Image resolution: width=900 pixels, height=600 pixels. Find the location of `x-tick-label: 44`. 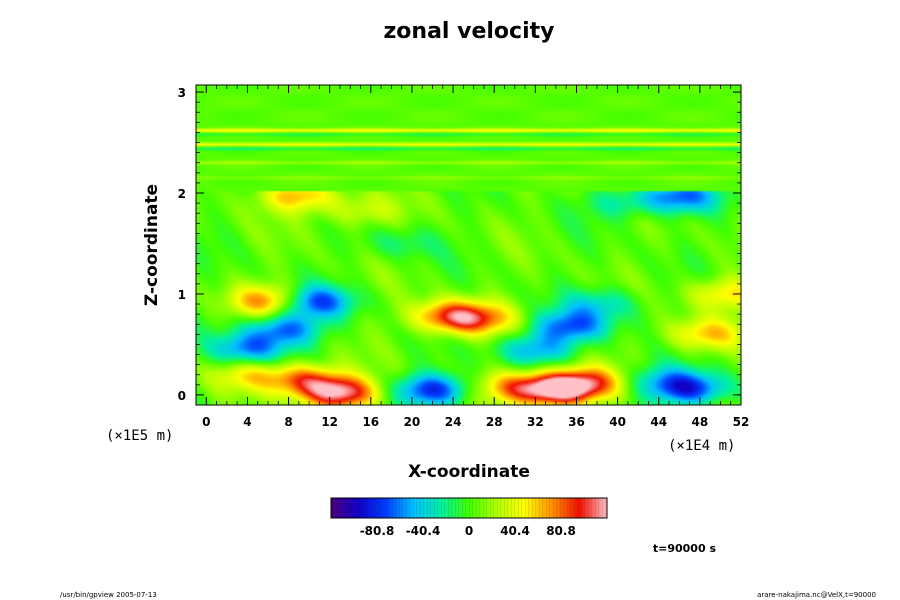

x-tick-label: 44 is located at coordinates (658, 422).